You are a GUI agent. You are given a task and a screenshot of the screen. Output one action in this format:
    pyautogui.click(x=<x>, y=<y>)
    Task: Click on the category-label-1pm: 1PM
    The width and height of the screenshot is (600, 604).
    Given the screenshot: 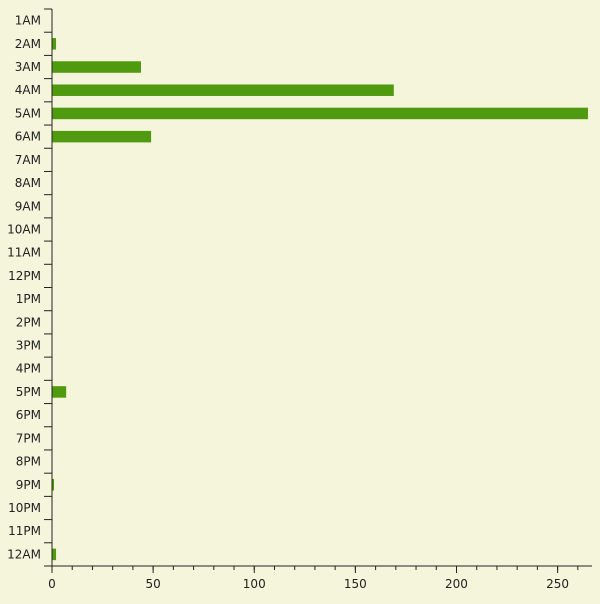 What is the action you would take?
    pyautogui.click(x=28, y=299)
    